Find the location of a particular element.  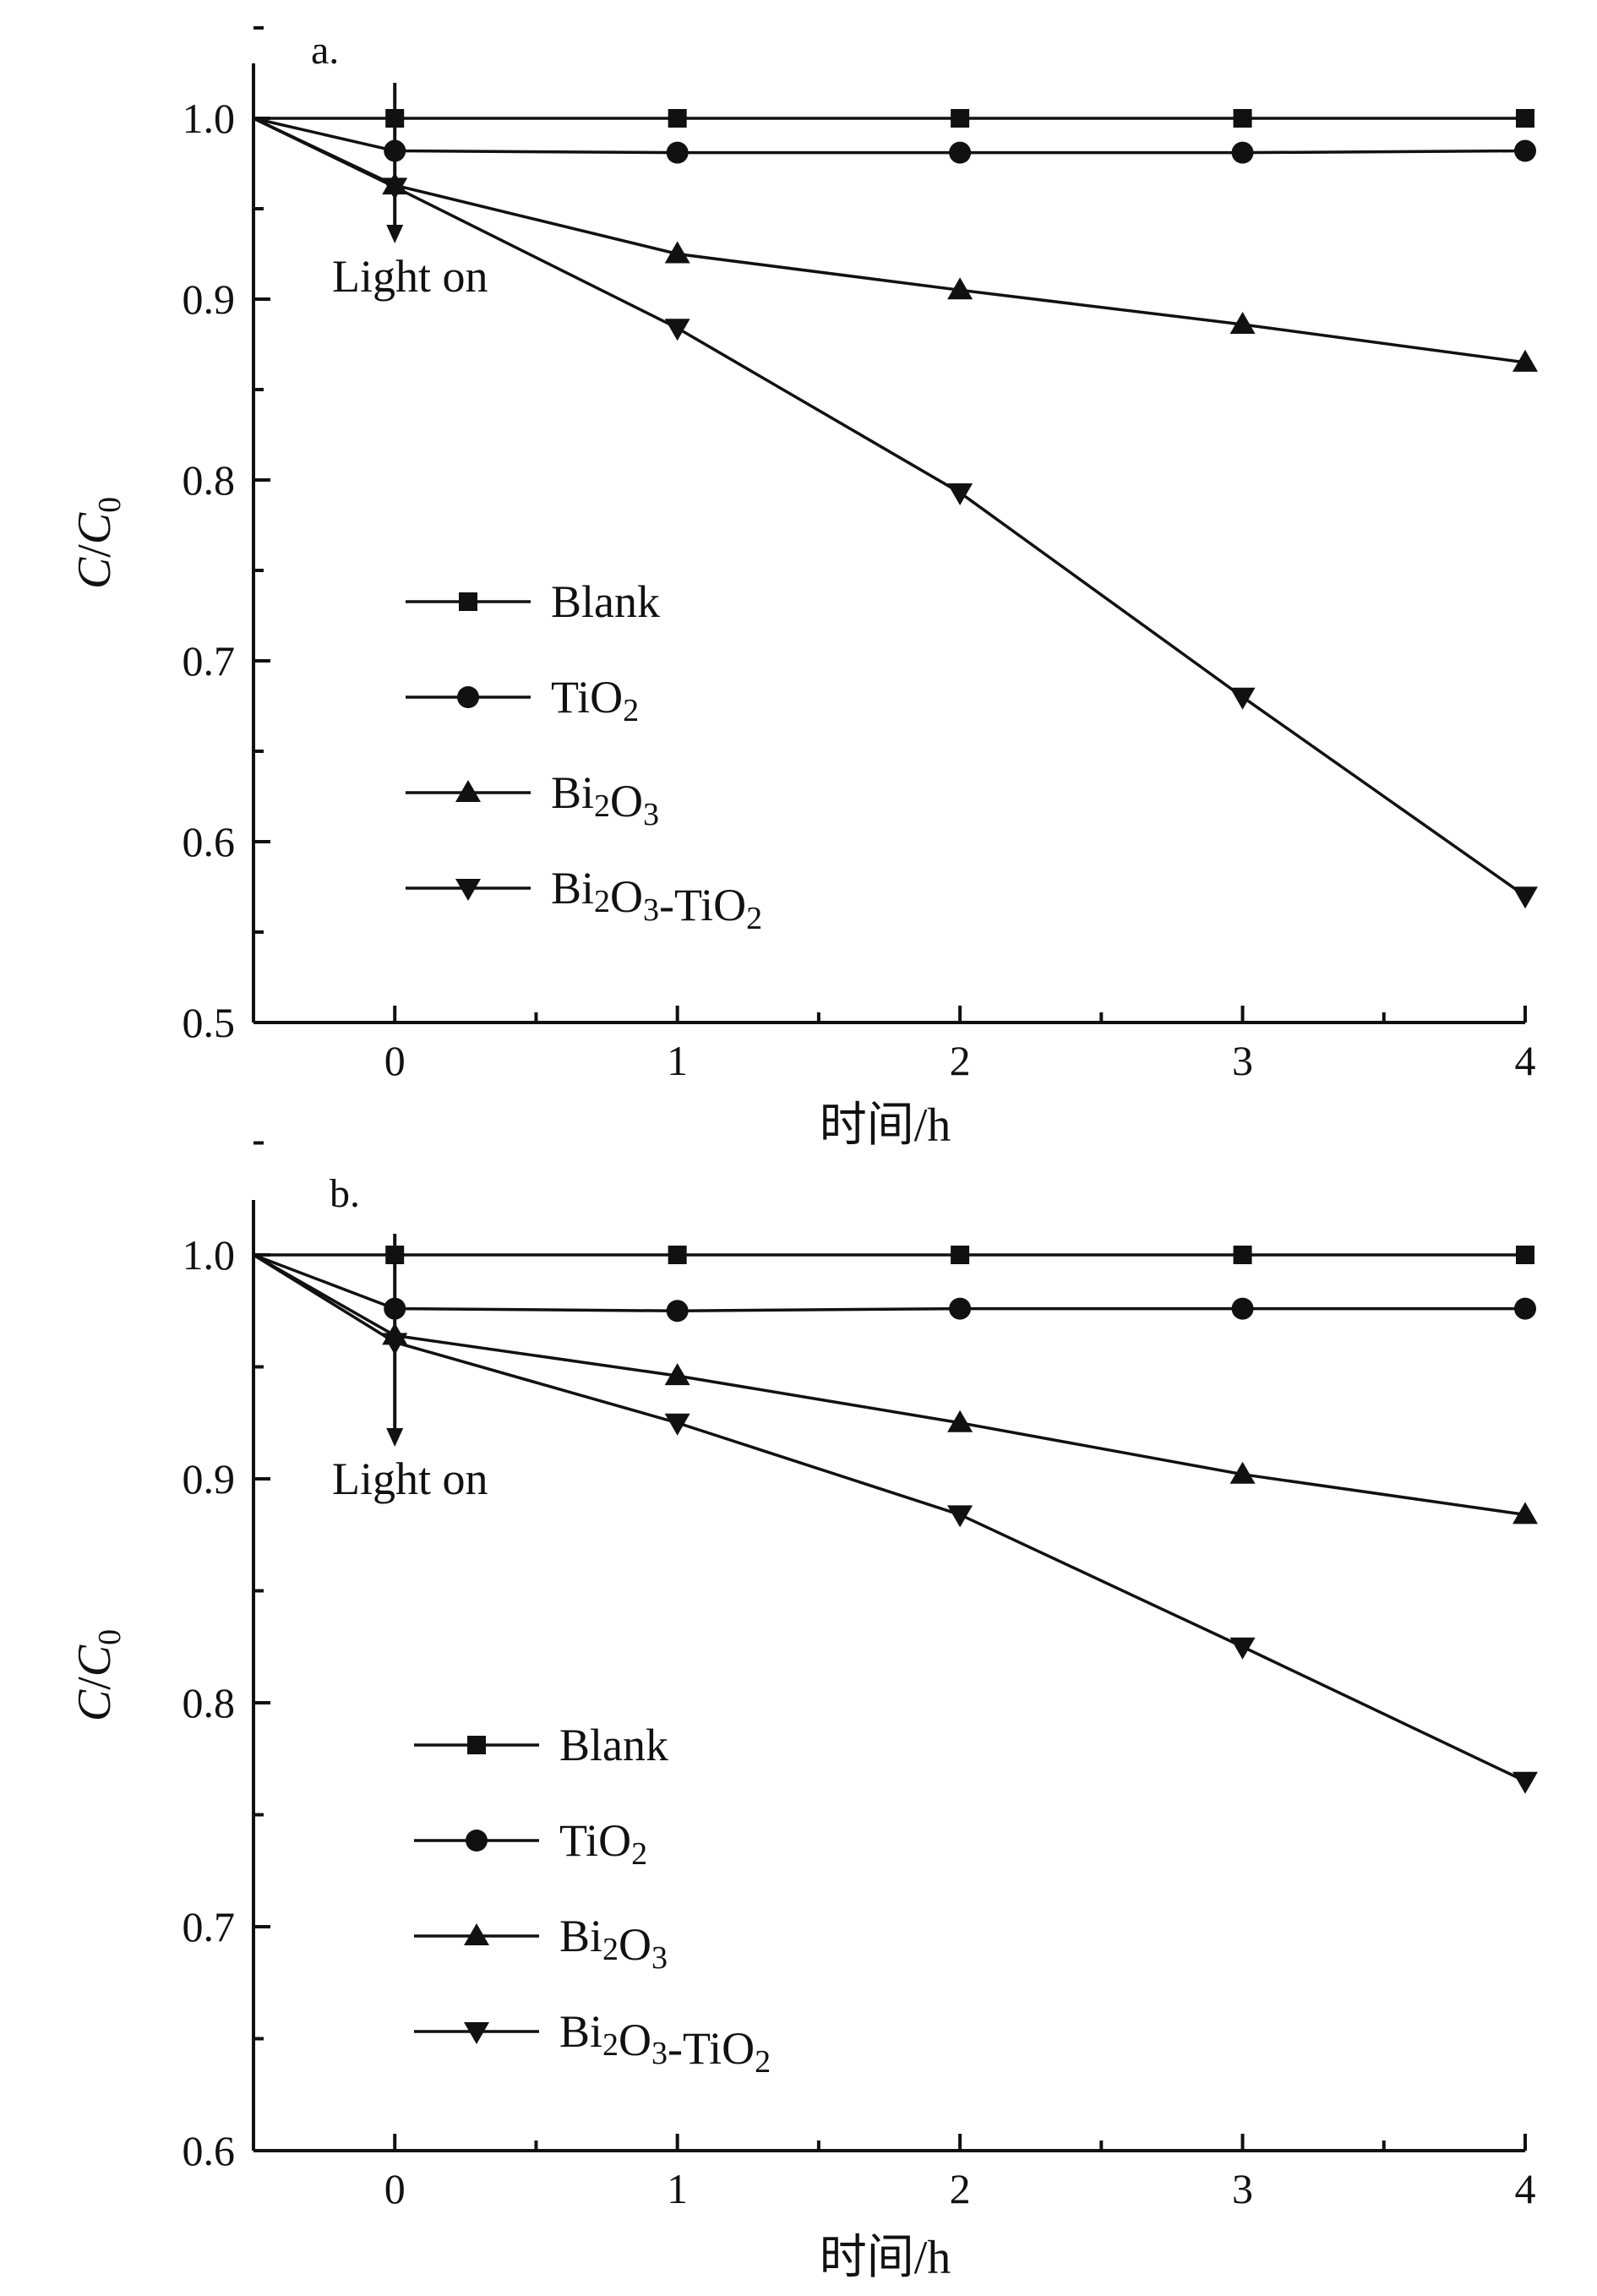

legend-marker-bi2o3-tio2-b is located at coordinates (476, 2033).